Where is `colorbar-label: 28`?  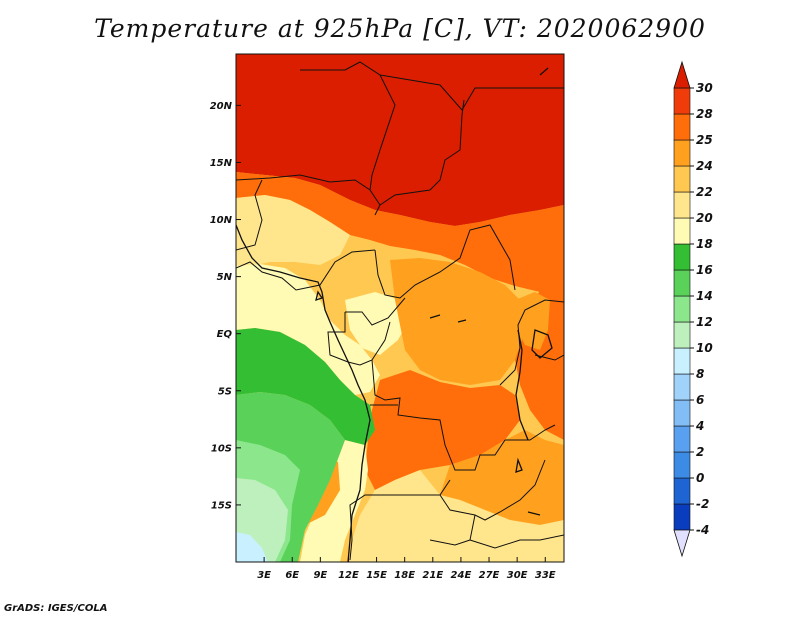 colorbar-label: 28 is located at coordinates (704, 114).